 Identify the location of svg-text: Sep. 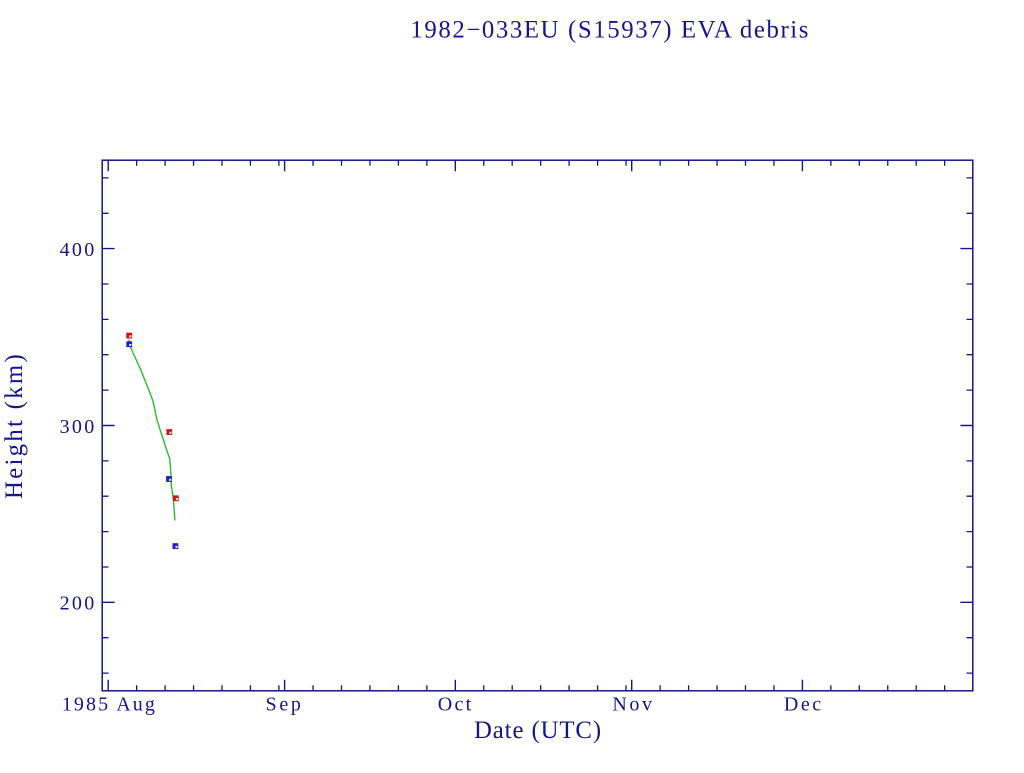
(285, 705).